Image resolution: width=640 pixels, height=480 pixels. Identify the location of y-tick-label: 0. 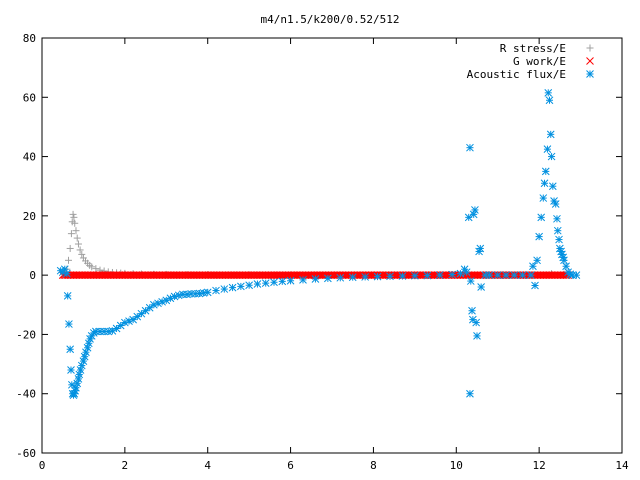
(32, 275).